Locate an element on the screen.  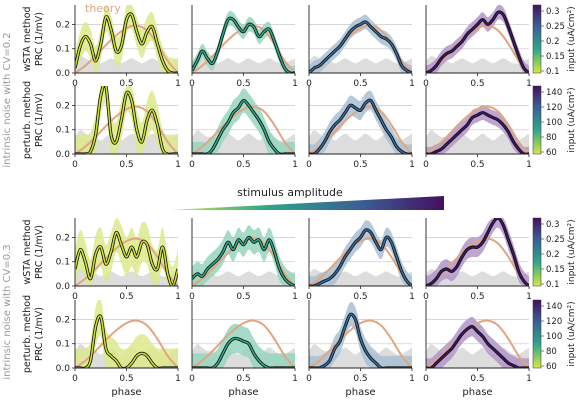
panel-r2-c3: 0 0.5 1 is located at coordinates (477, 260).